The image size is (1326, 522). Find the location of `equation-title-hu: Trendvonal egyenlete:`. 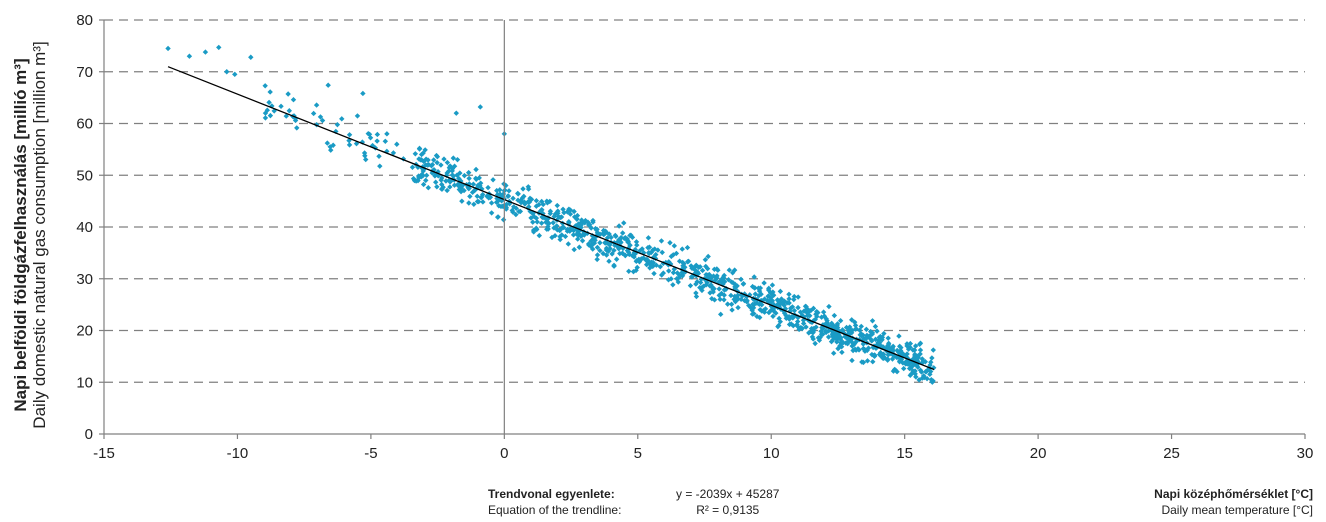

equation-title-hu: Trendvonal egyenlete: is located at coordinates (551, 494).